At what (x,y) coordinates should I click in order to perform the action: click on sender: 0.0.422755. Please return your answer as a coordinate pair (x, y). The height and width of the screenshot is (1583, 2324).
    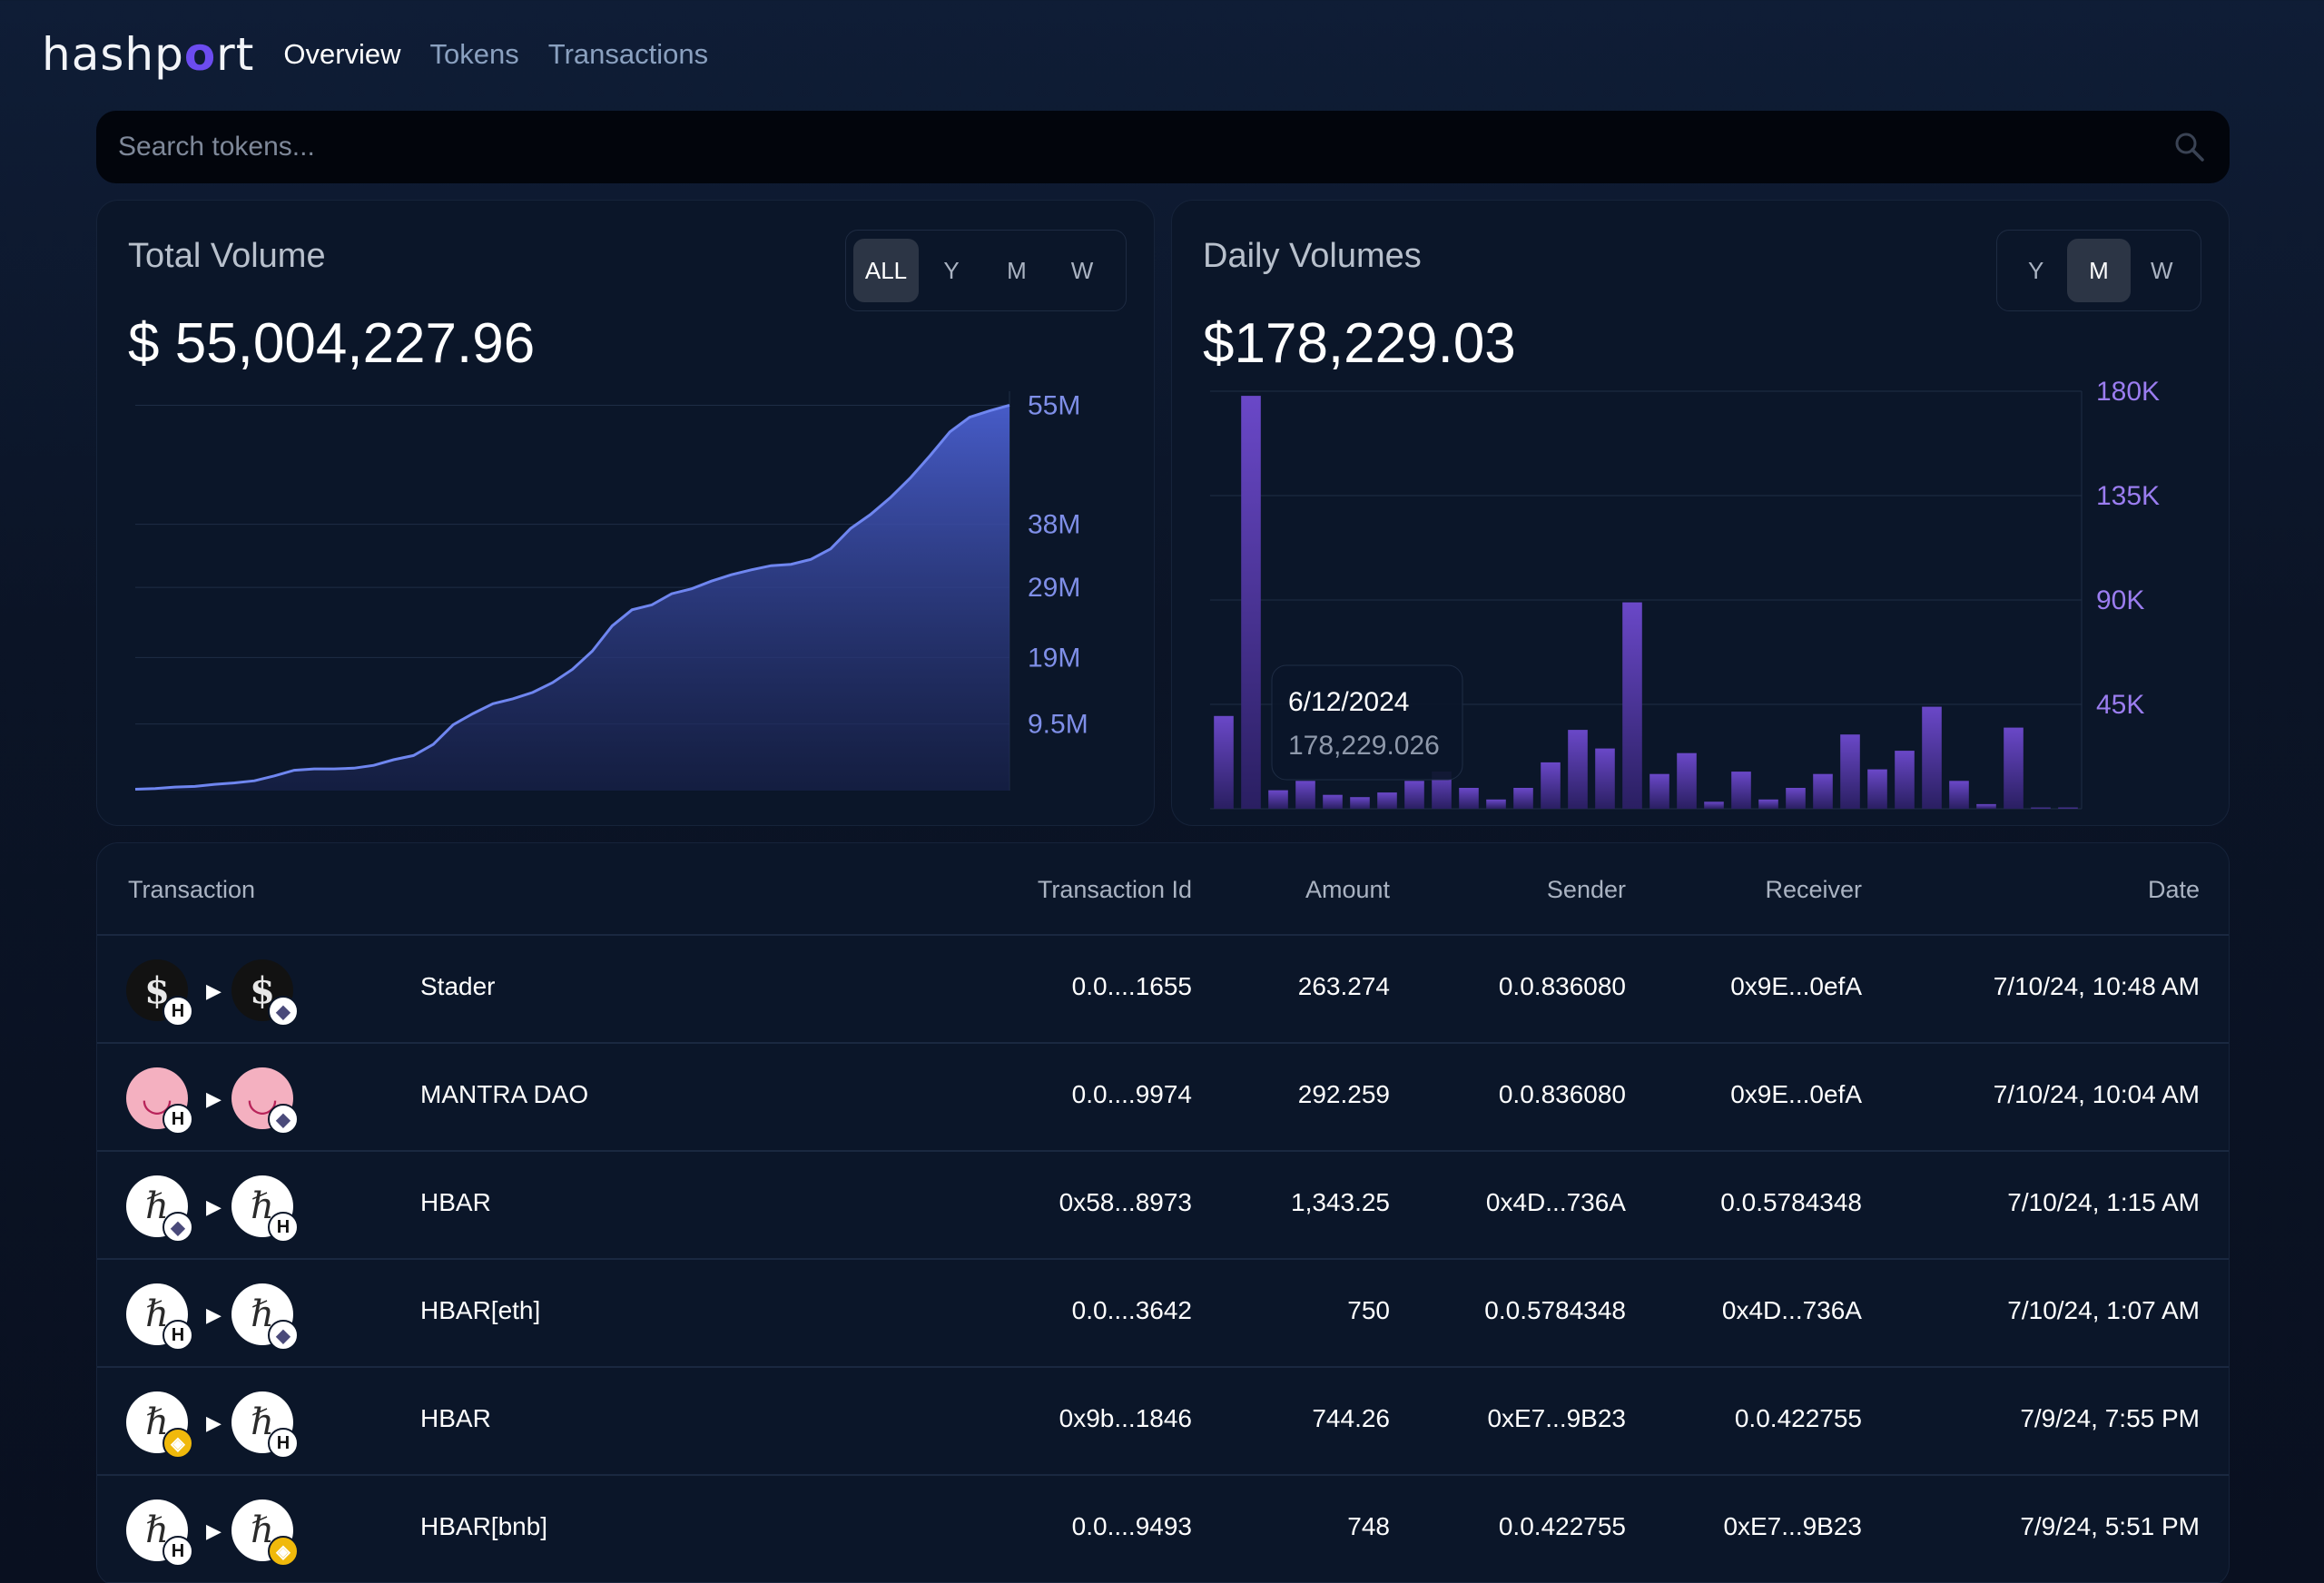
    Looking at the image, I should click on (1562, 1526).